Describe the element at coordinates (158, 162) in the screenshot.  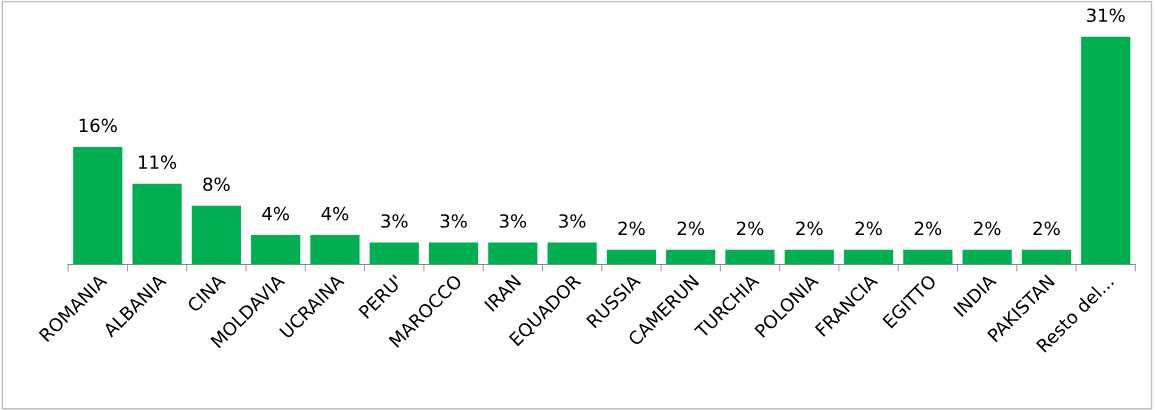
I see `data-label: 11%` at that location.